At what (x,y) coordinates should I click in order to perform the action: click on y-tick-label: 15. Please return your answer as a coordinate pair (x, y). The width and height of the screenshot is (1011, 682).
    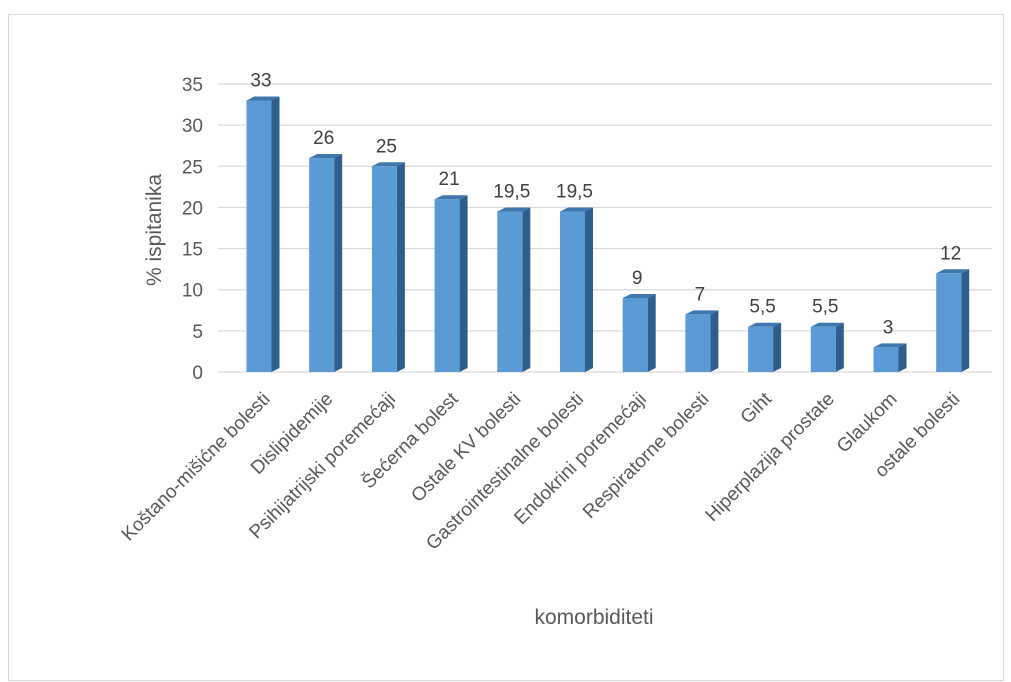
    Looking at the image, I should click on (192, 250).